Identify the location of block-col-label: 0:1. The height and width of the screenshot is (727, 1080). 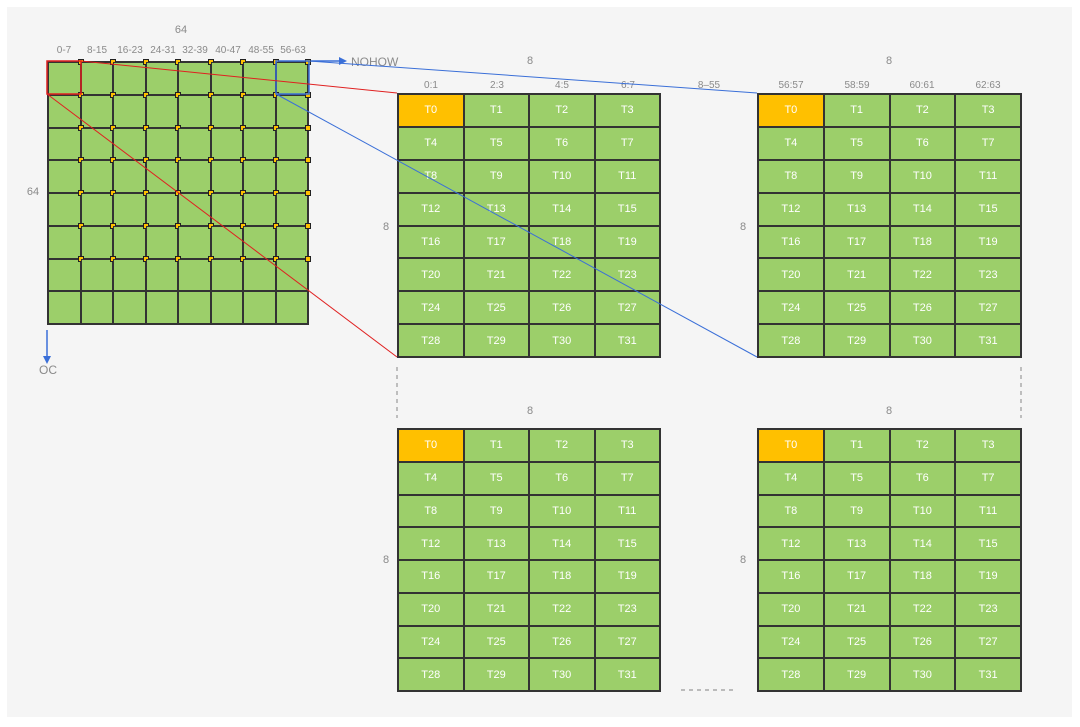
(431, 85).